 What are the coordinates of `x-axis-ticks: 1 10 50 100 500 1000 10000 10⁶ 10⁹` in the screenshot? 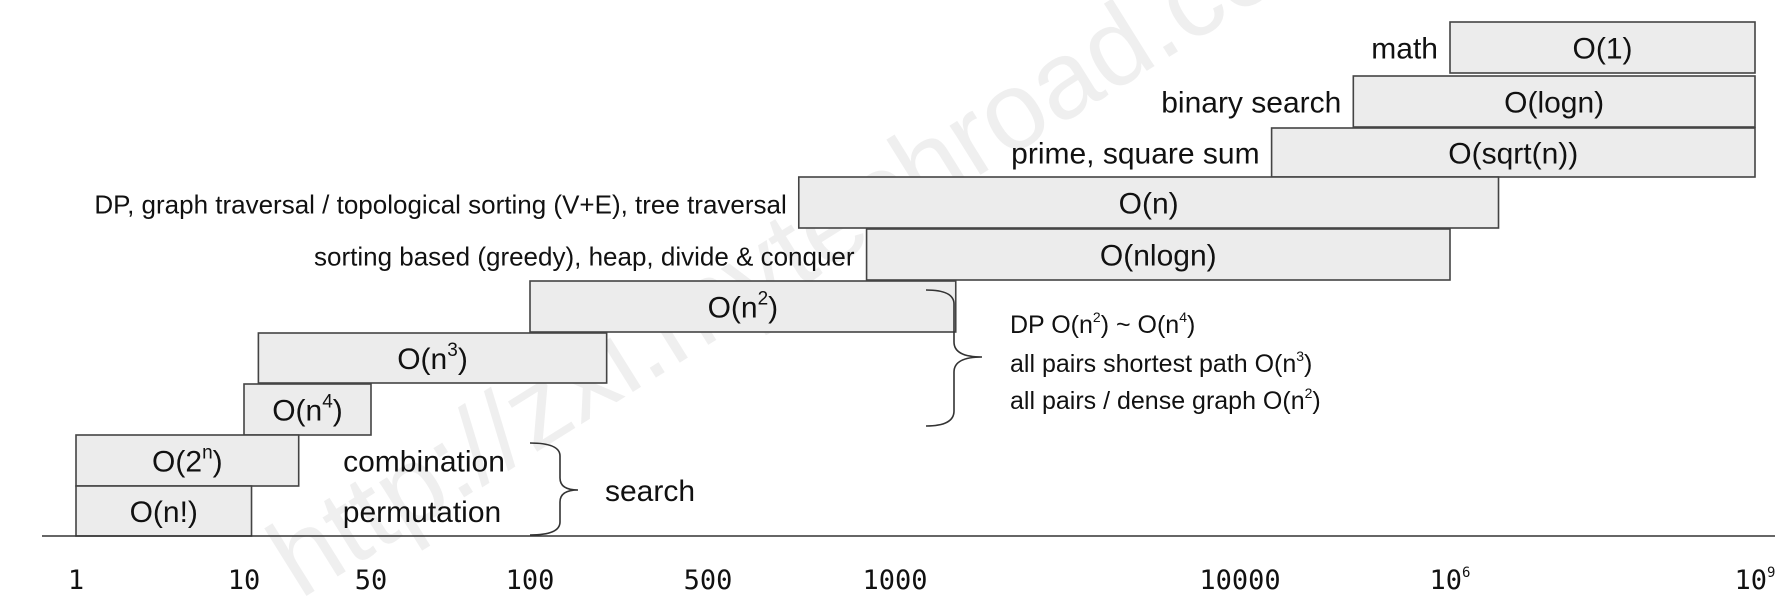 It's located at (922, 580).